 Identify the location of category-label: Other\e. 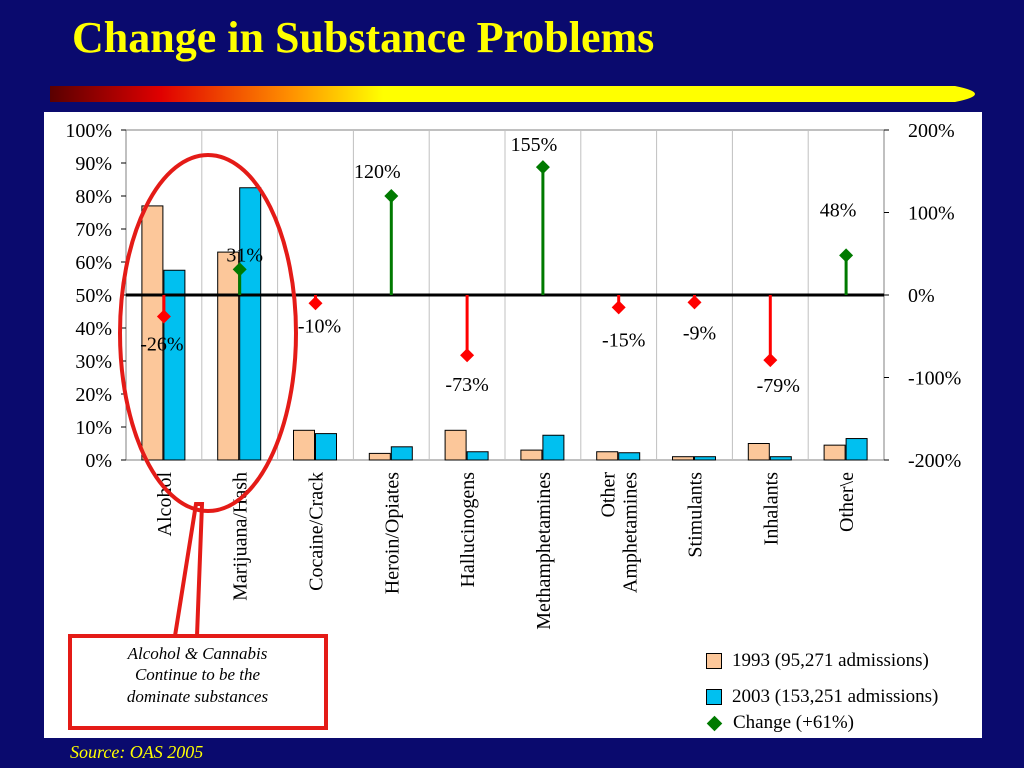
(847, 502).